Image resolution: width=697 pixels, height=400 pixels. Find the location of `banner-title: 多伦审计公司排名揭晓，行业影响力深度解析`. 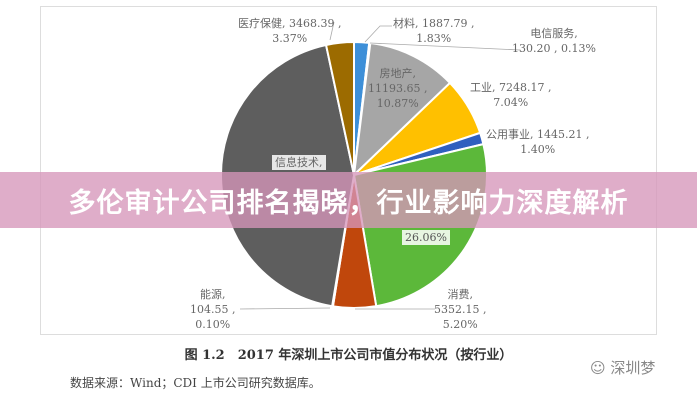

banner-title: 多伦审计公司排名揭晓，行业影响力深度解析 is located at coordinates (348, 203).